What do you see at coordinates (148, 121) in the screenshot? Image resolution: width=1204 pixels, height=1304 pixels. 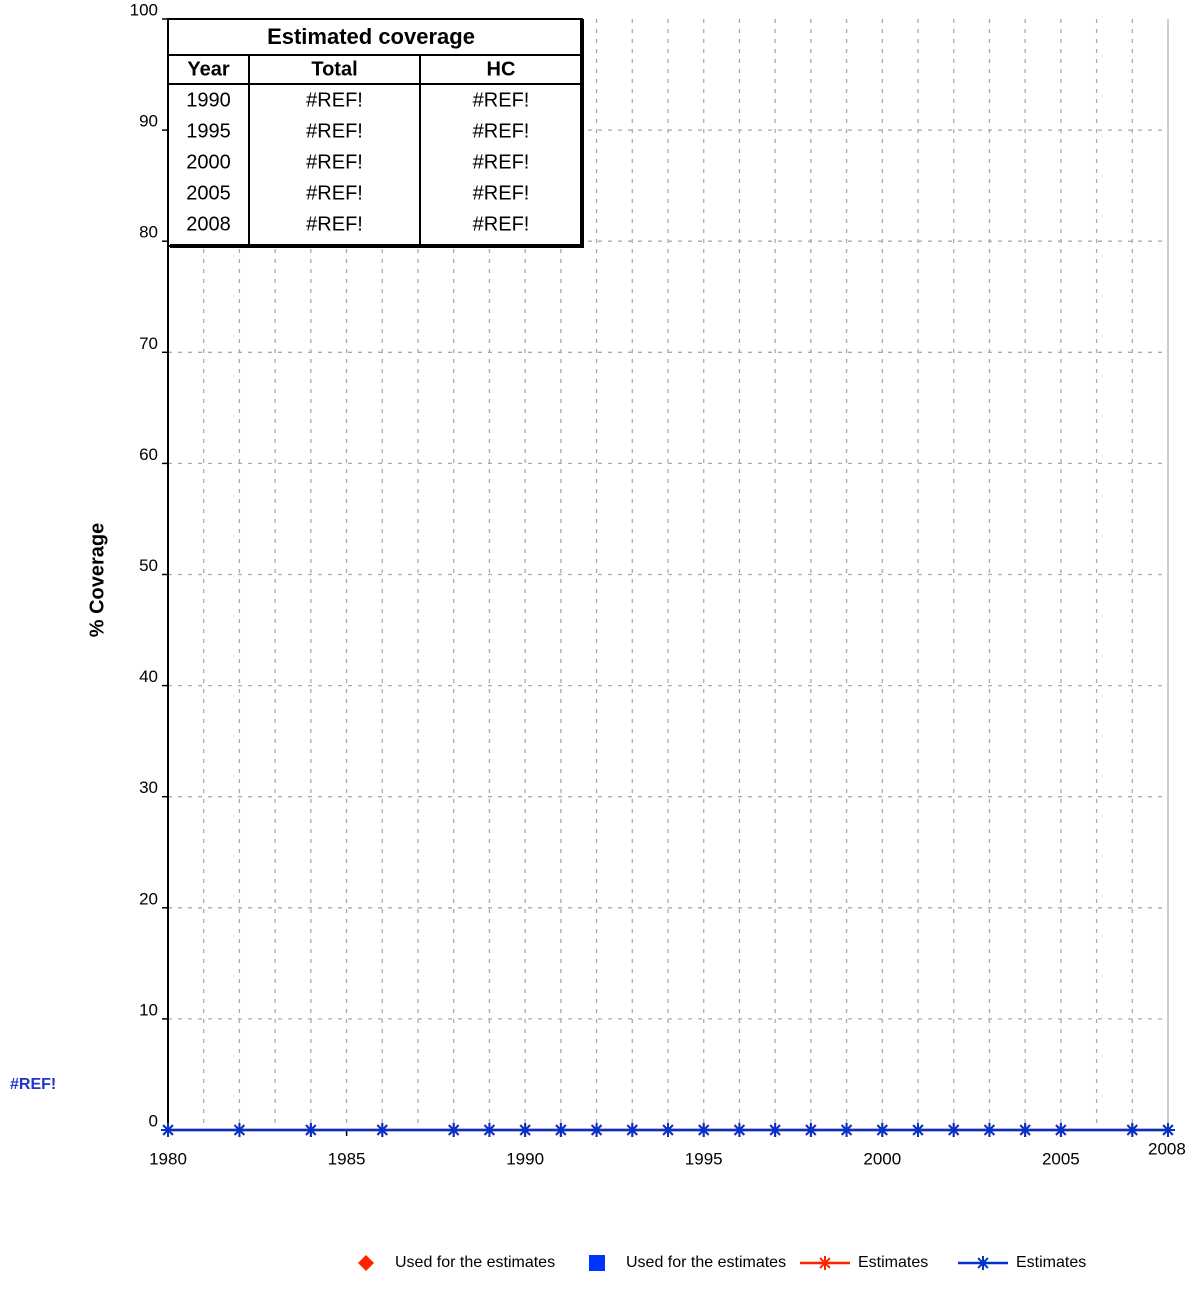 I see `y-tick-label: 90` at bounding box center [148, 121].